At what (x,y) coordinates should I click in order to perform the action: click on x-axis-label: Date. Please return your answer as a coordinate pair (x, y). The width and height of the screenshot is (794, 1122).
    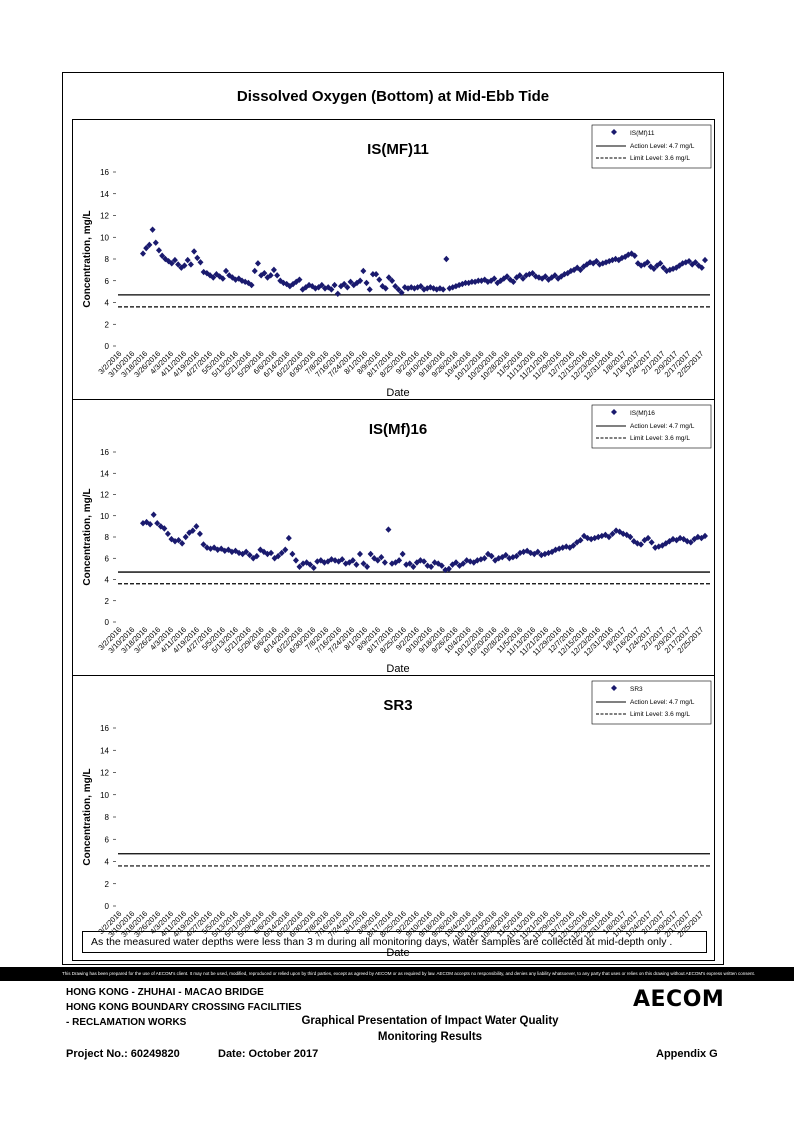
    Looking at the image, I should click on (397, 669).